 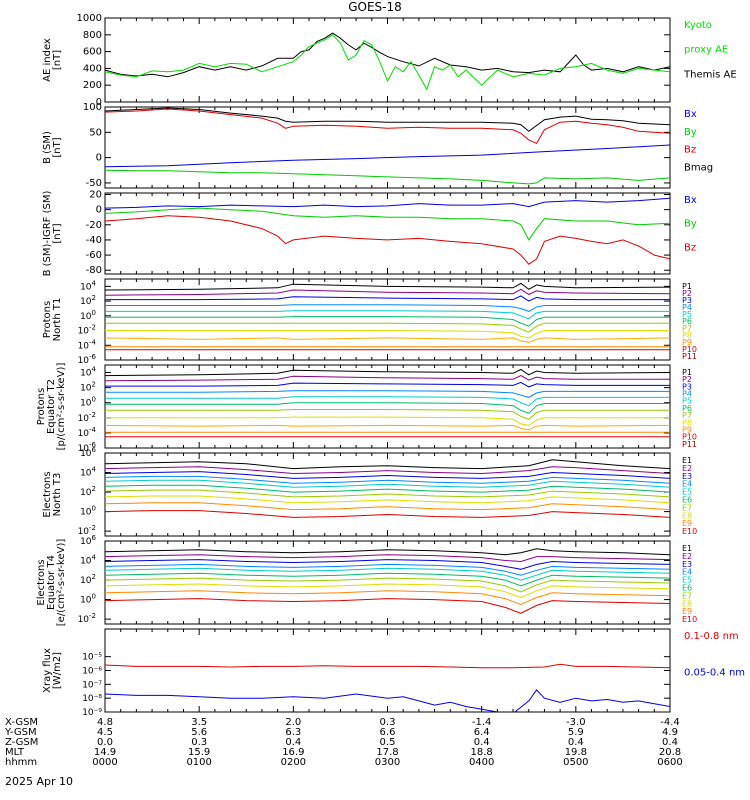 What do you see at coordinates (387, 558) in the screenshot?
I see `series-line-e2` at bounding box center [387, 558].